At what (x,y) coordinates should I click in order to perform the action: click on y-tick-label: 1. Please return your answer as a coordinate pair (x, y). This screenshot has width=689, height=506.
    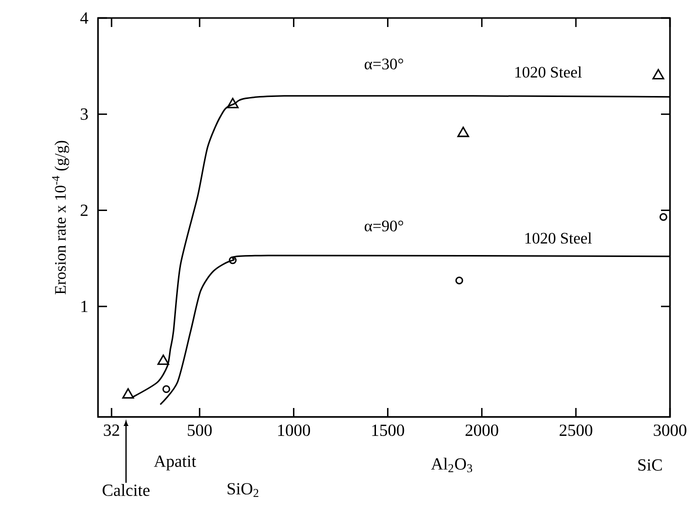
    Looking at the image, I should click on (84, 306).